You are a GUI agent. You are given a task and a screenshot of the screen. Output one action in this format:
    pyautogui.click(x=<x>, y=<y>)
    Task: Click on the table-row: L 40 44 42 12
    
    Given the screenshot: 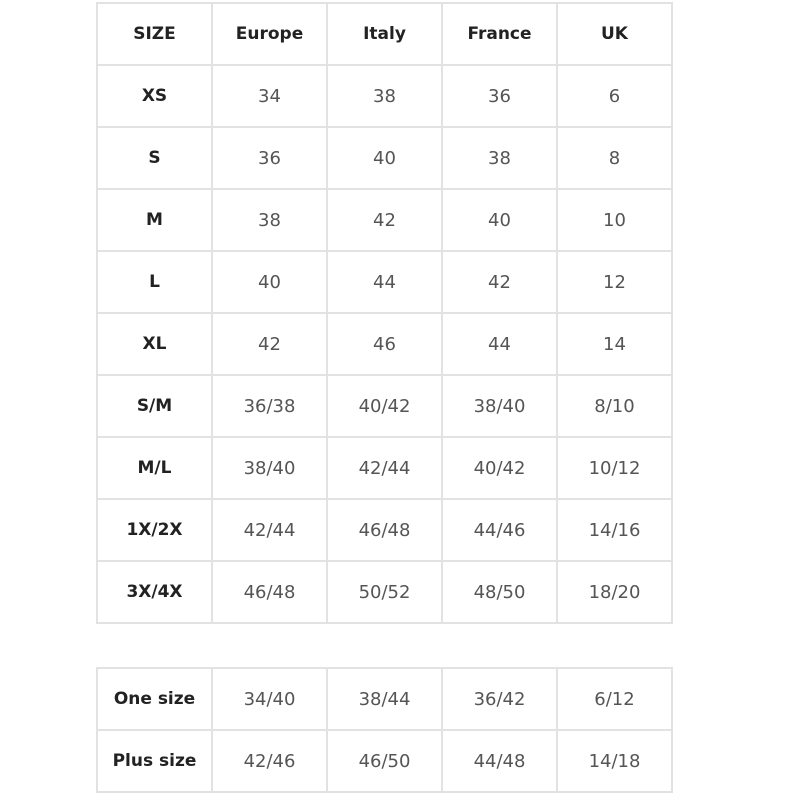 What is the action you would take?
    pyautogui.click(x=384, y=282)
    